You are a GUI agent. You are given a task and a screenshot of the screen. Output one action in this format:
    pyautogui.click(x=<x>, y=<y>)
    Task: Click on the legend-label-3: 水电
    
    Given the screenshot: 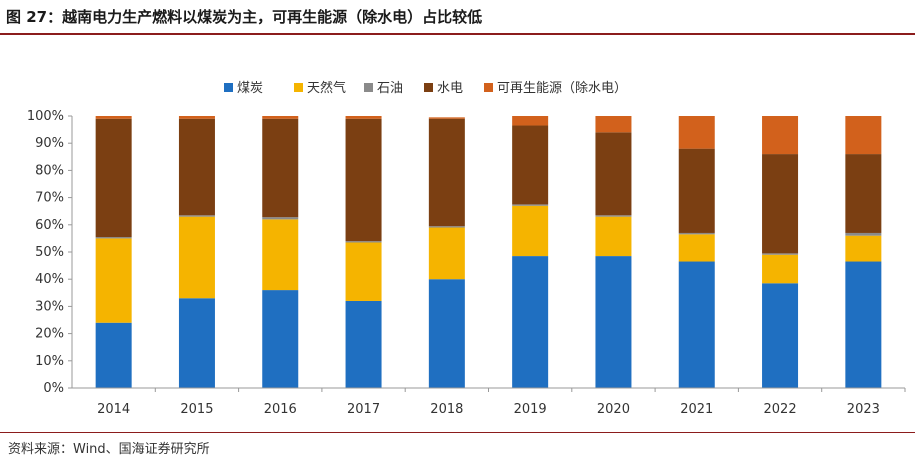 What is the action you would take?
    pyautogui.click(x=450, y=88)
    